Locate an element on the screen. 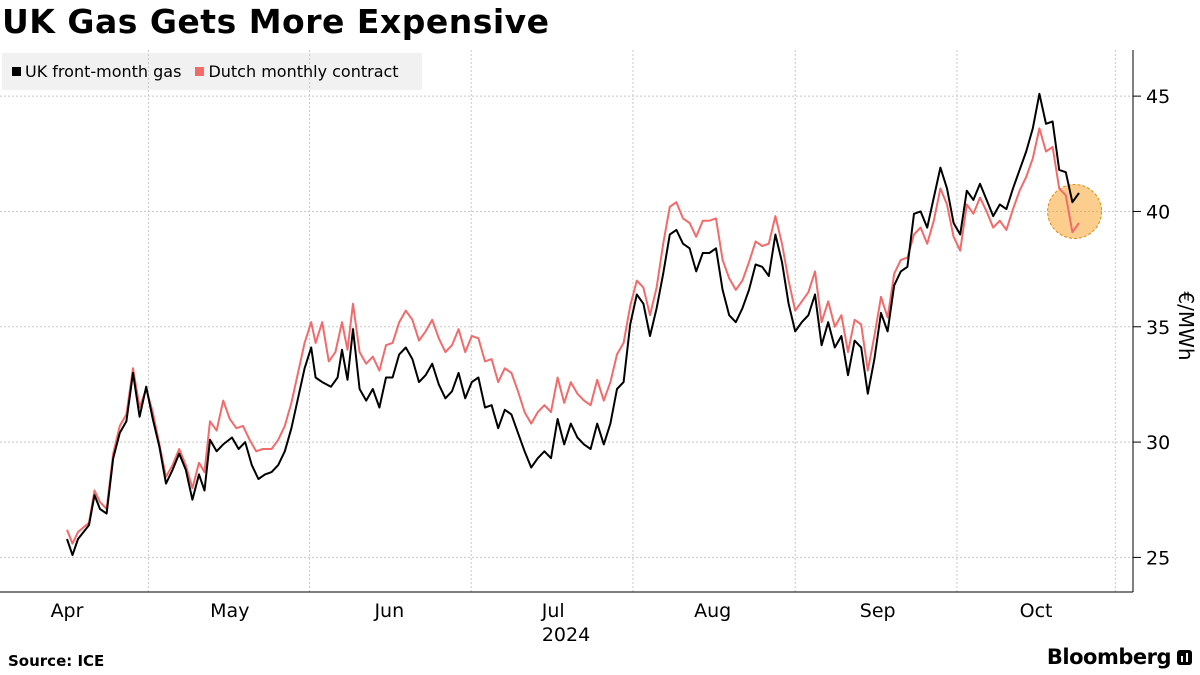 This screenshot has height=675, width=1200. x-tick-label-oct: Oct is located at coordinates (1036, 611).